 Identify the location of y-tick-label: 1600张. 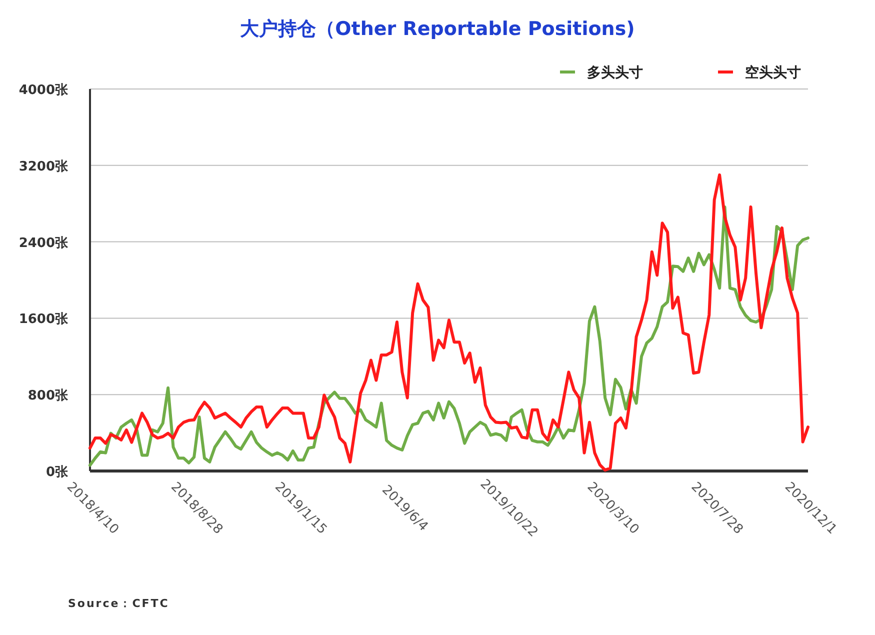
(43, 320).